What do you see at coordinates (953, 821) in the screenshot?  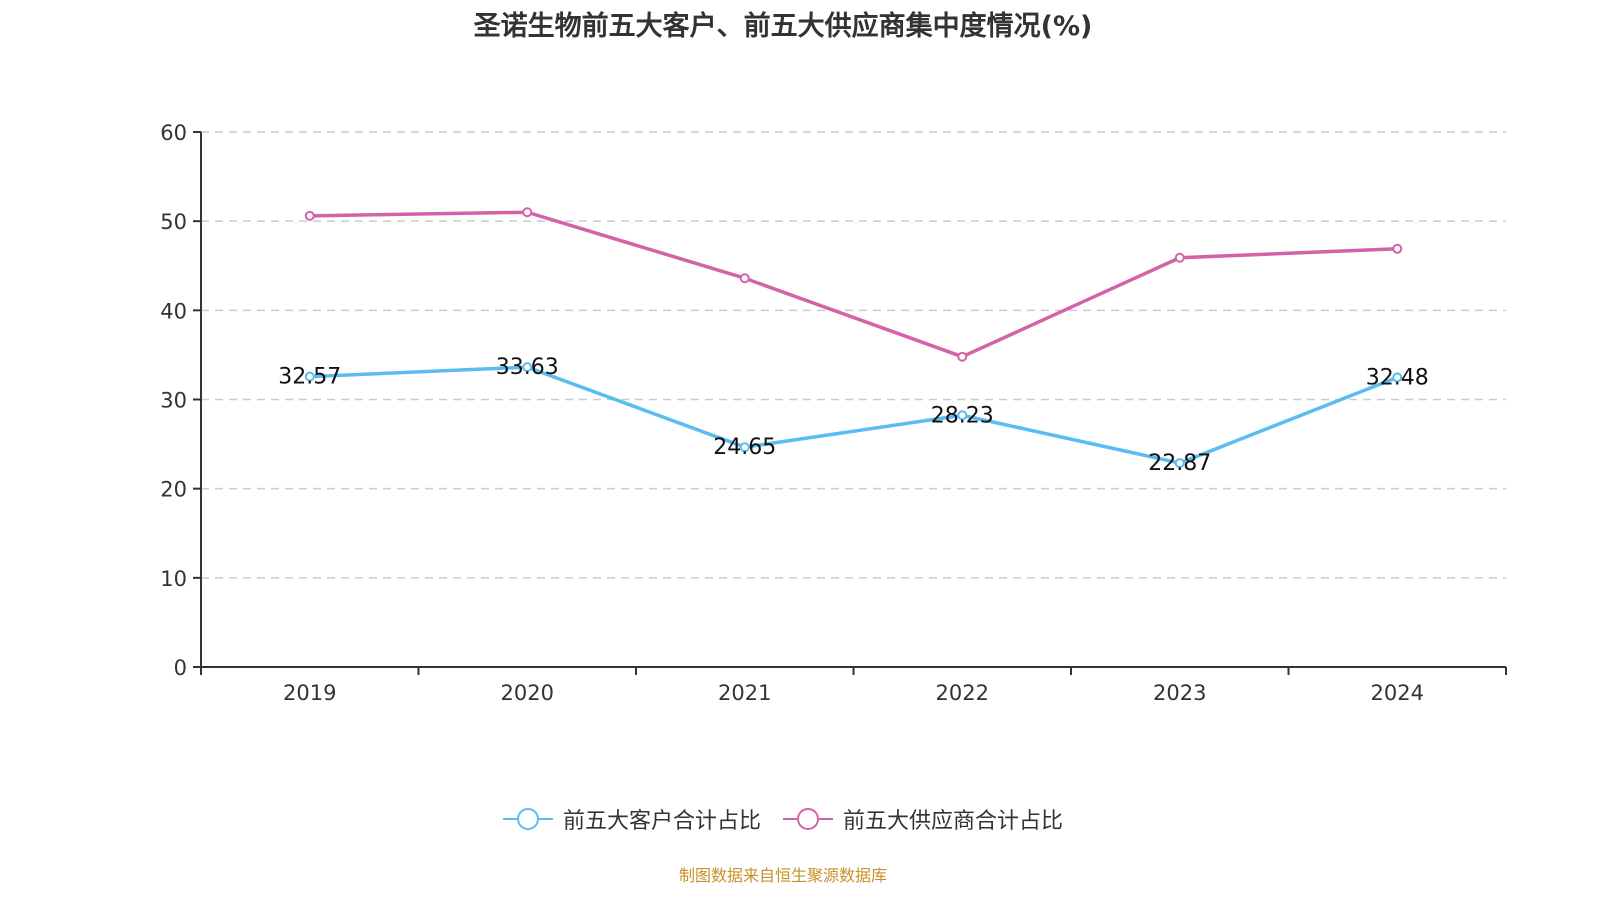 I see `legend-label-suppliers: 前五大供应商合计占比` at bounding box center [953, 821].